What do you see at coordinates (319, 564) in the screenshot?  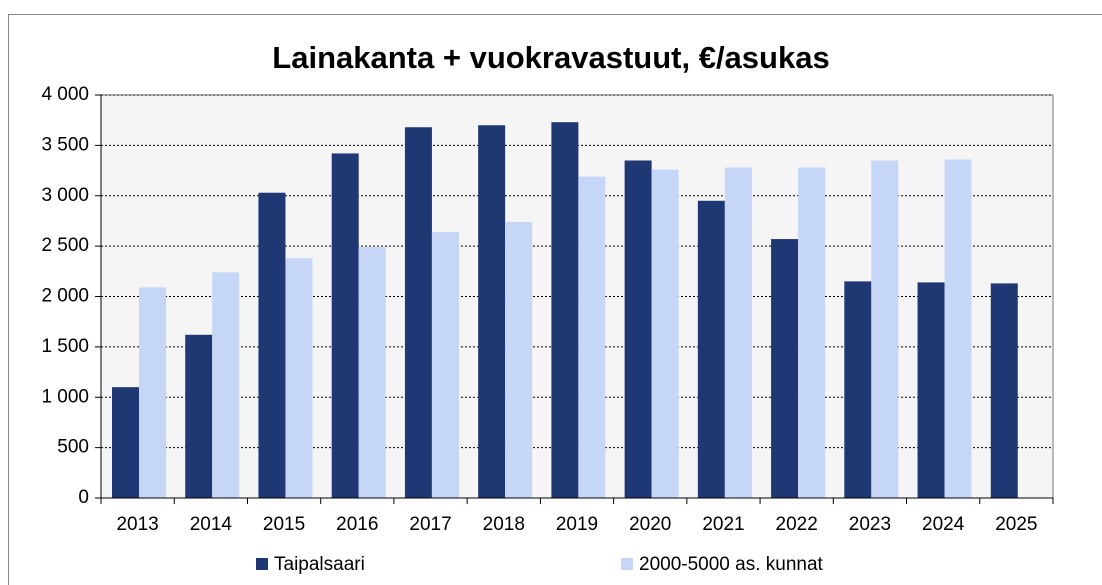 I see `legend-label: Taipalsaari` at bounding box center [319, 564].